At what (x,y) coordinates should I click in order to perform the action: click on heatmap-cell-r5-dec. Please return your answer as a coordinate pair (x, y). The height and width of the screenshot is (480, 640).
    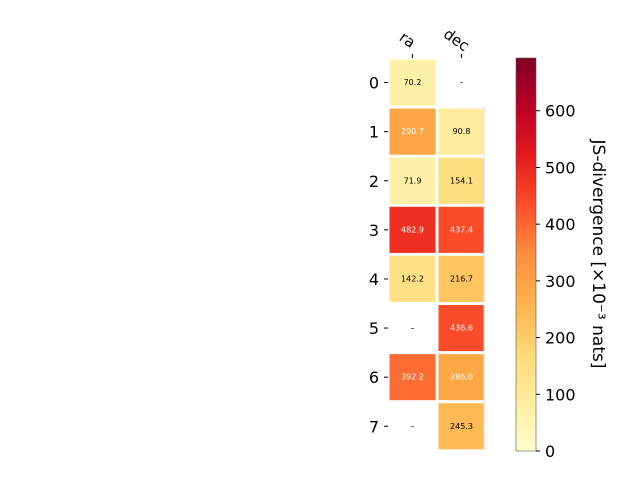
    Looking at the image, I should click on (461, 328).